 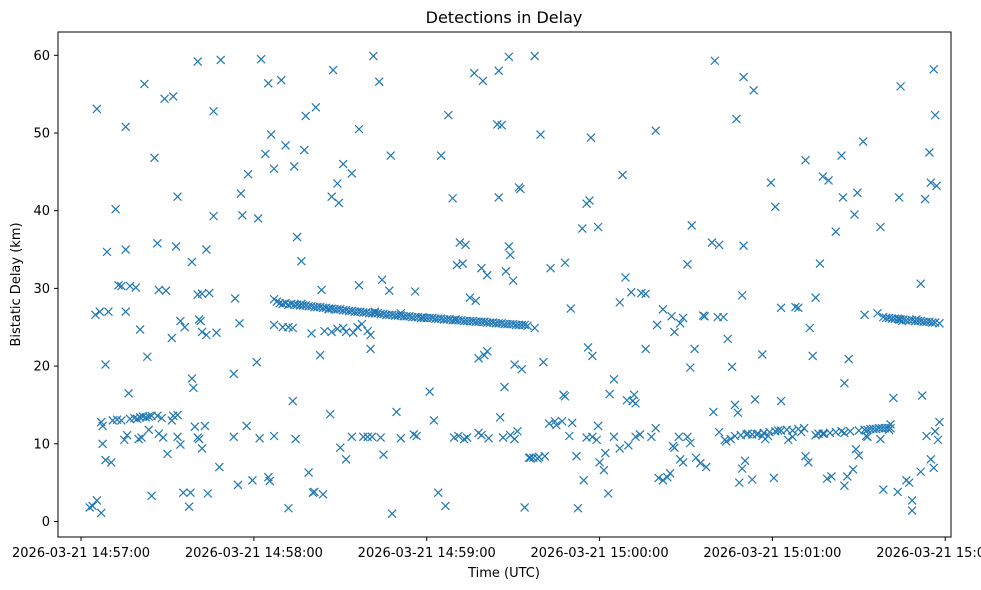 What do you see at coordinates (600, 553) in the screenshot?
I see `x-tick-label: 2026-03-21 15:00:00` at bounding box center [600, 553].